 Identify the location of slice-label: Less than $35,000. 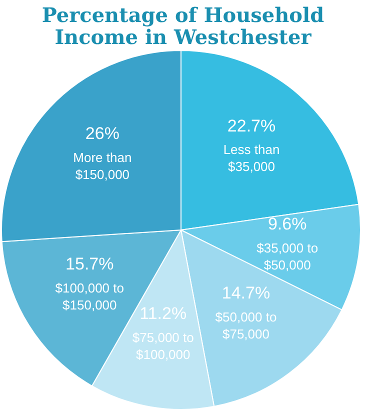
(251, 158).